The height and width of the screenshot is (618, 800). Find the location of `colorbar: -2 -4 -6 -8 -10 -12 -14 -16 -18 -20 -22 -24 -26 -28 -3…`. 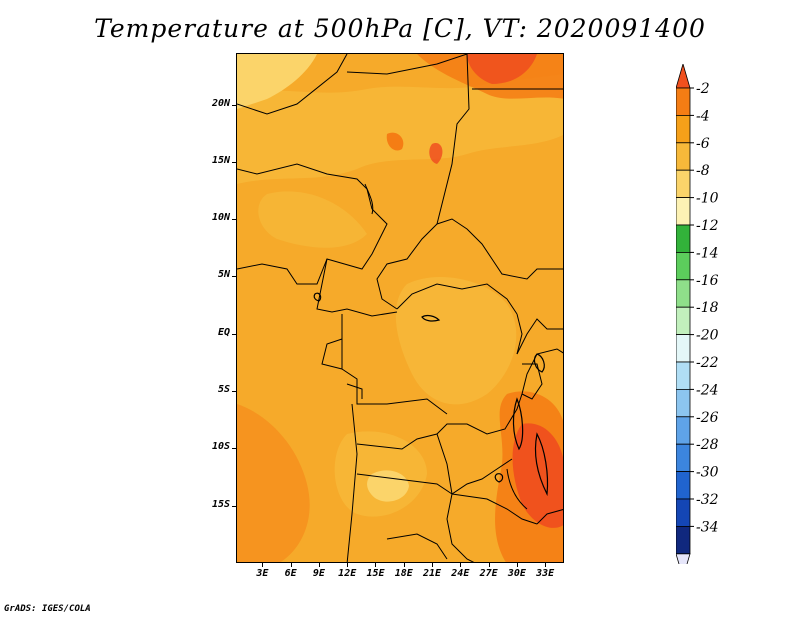

colorbar: -2 -4 -6 -8 -10 -12 -14 -16 -18 -20 -22 -24 -26 -28 -3… is located at coordinates (697, 321).